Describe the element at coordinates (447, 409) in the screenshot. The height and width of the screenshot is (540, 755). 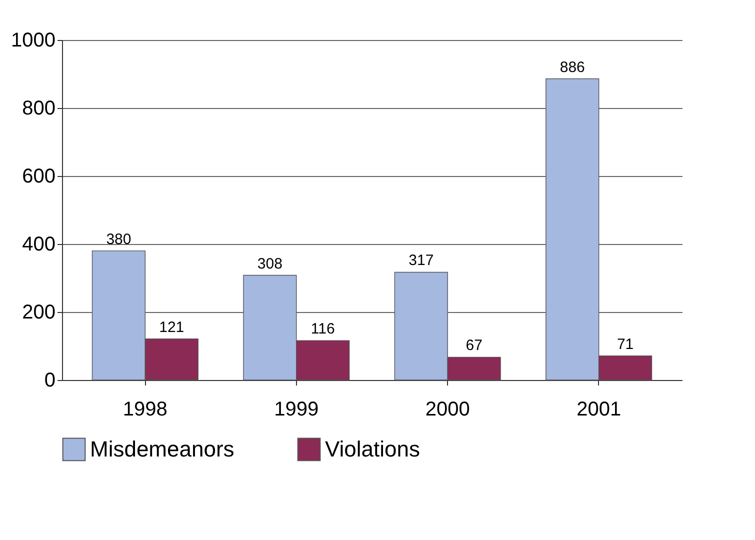
I see `x-tick-label: 2000` at that location.